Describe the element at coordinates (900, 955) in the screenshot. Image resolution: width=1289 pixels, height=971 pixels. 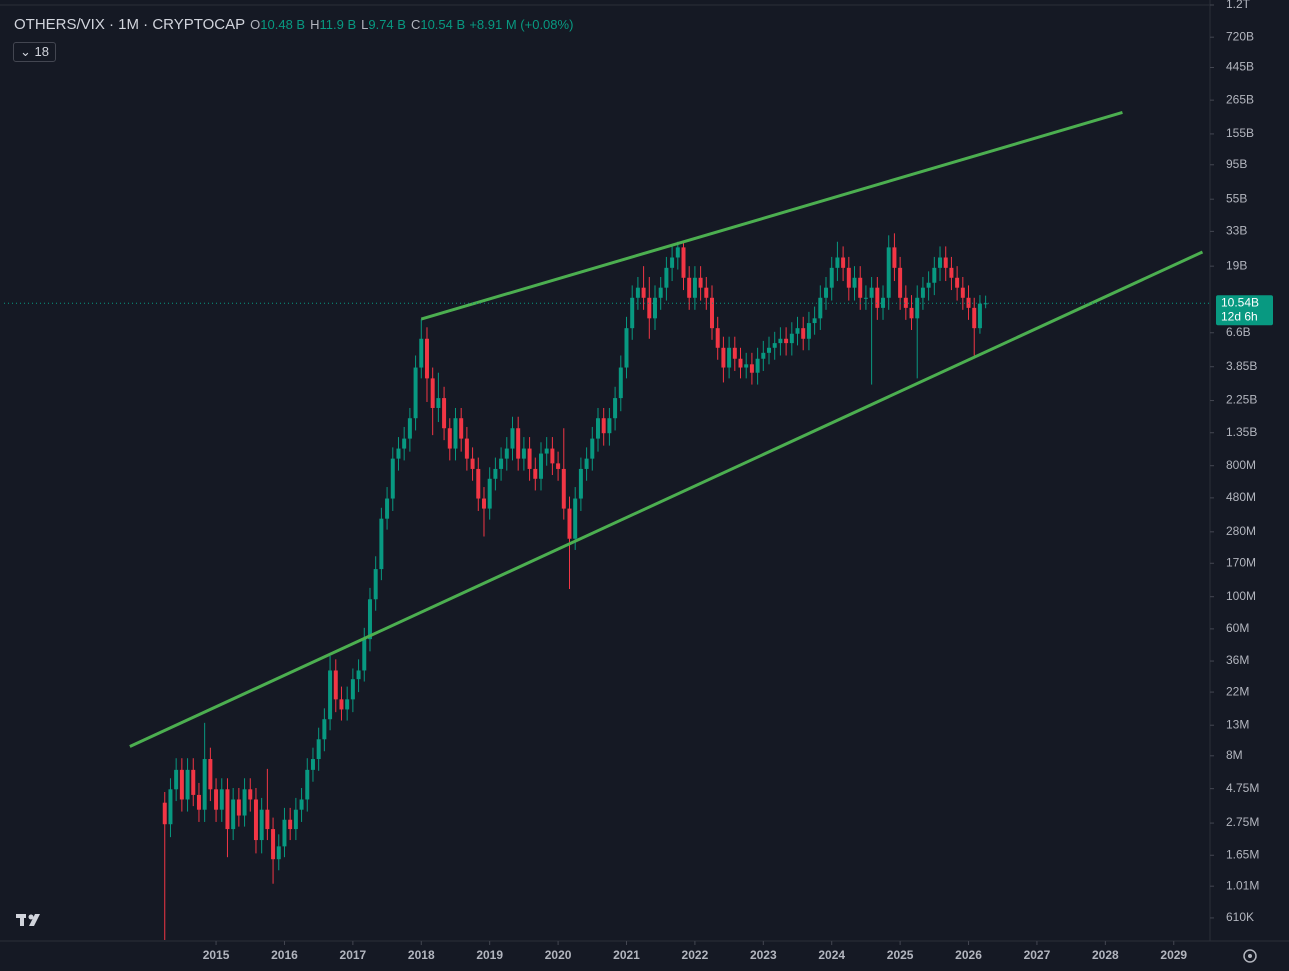
I see `x-tick-label: 2025` at that location.